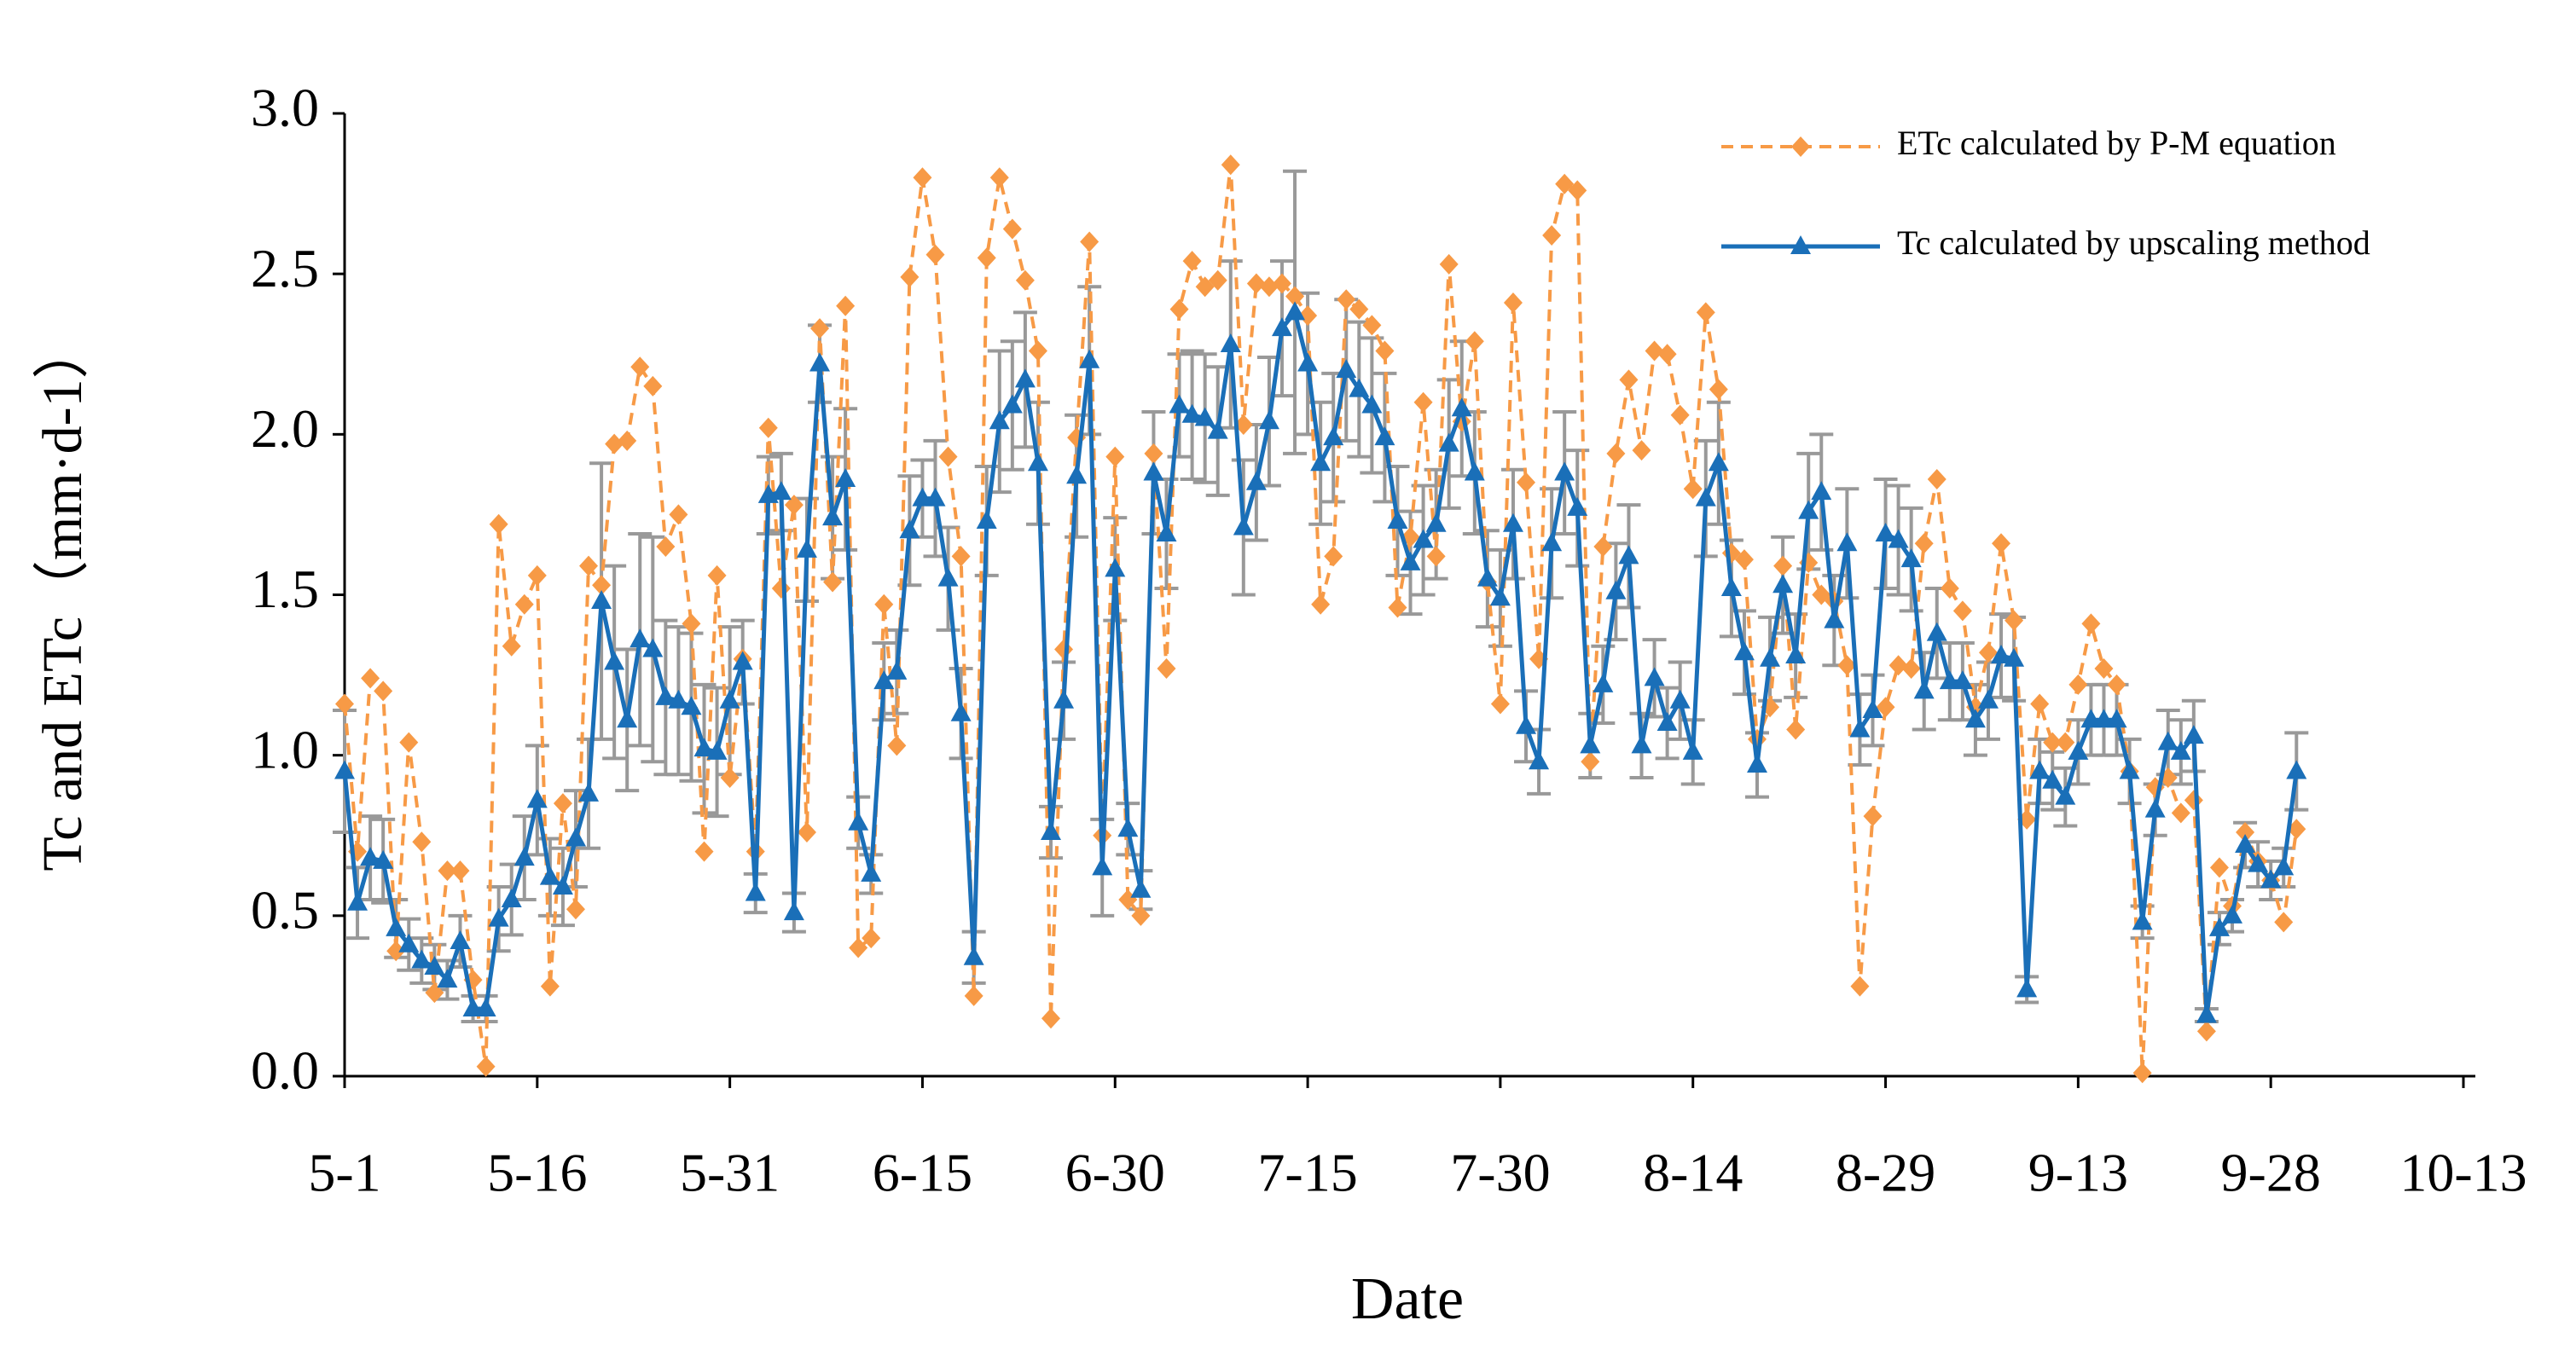 The image size is (2576, 1355). What do you see at coordinates (2116, 143) in the screenshot?
I see `legend-label: ETc calculated by P-M equation` at bounding box center [2116, 143].